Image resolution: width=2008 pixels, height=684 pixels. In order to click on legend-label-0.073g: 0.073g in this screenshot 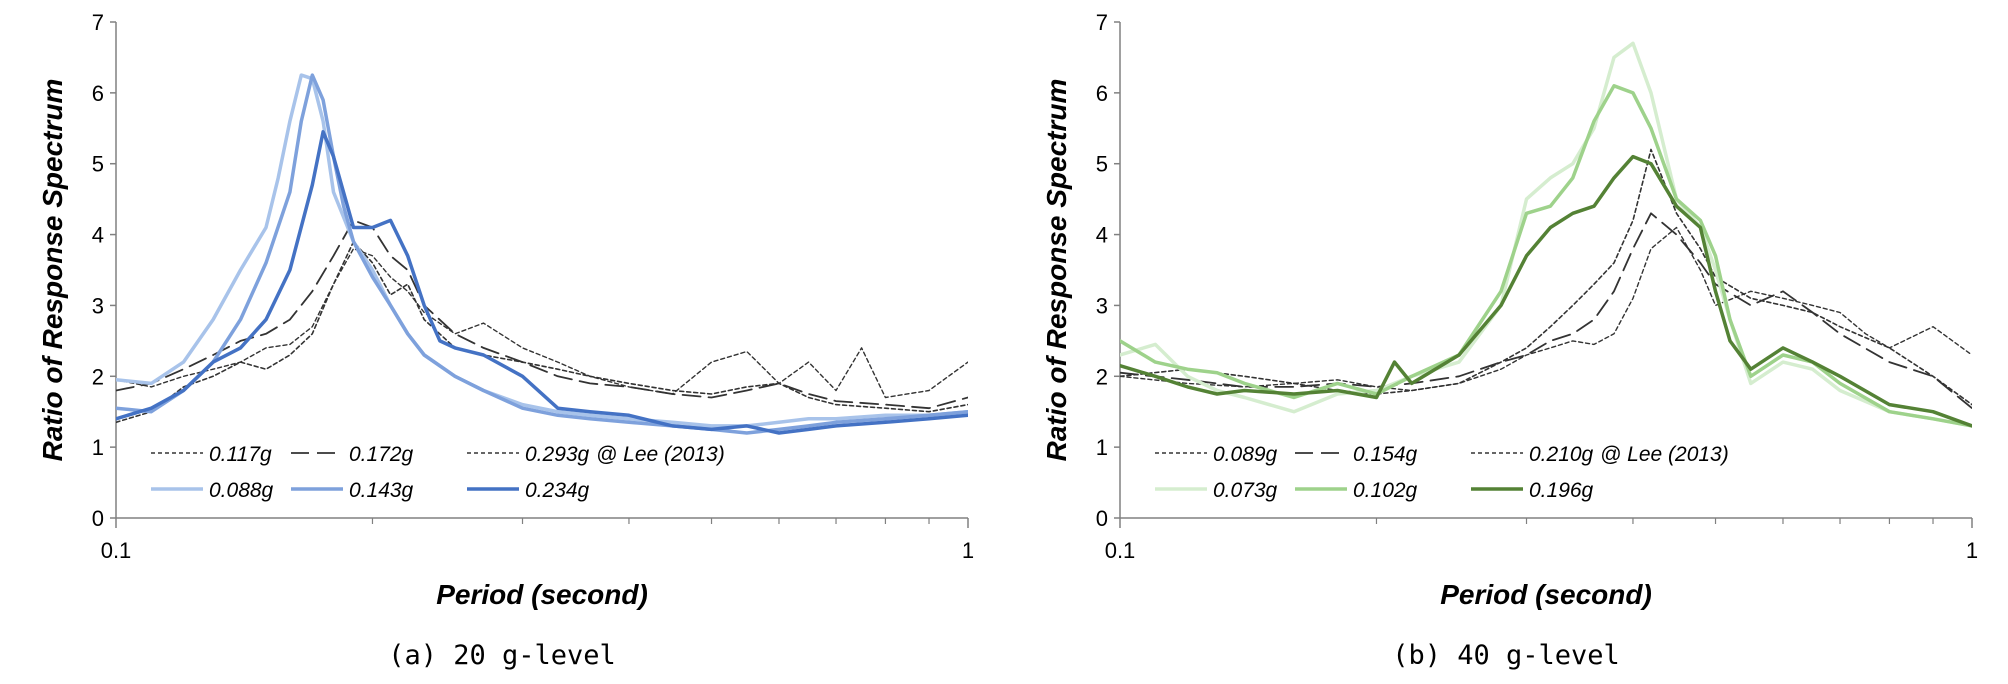, I will do `click(1245, 490)`.